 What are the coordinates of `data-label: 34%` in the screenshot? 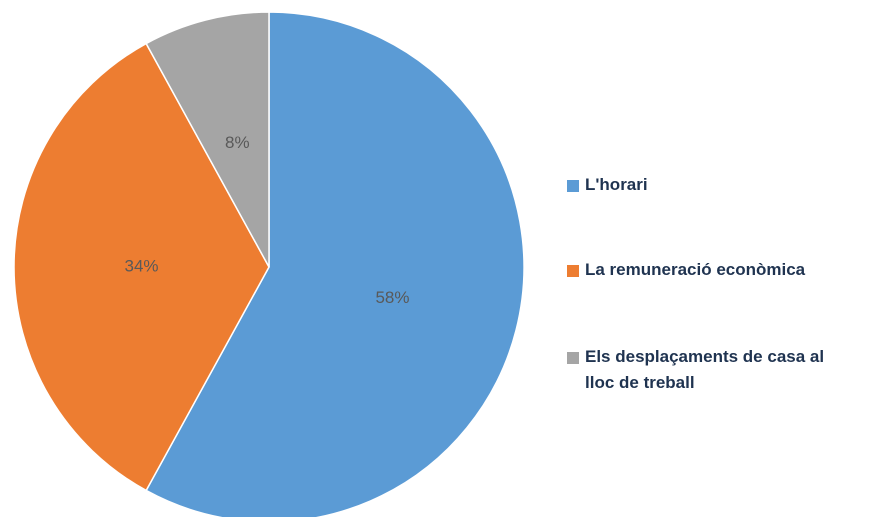 It's located at (141, 265).